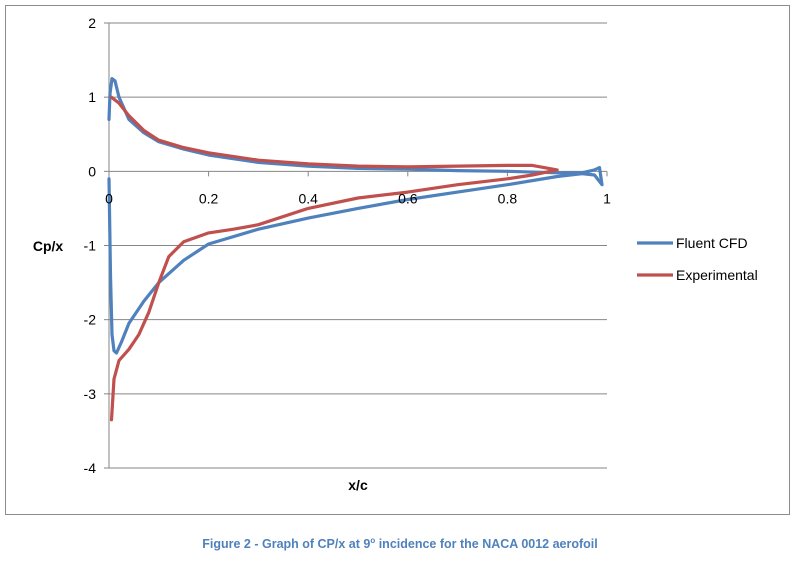 Image resolution: width=800 pixels, height=565 pixels. Describe the element at coordinates (607, 198) in the screenshot. I see `x-tick-label: 1` at that location.